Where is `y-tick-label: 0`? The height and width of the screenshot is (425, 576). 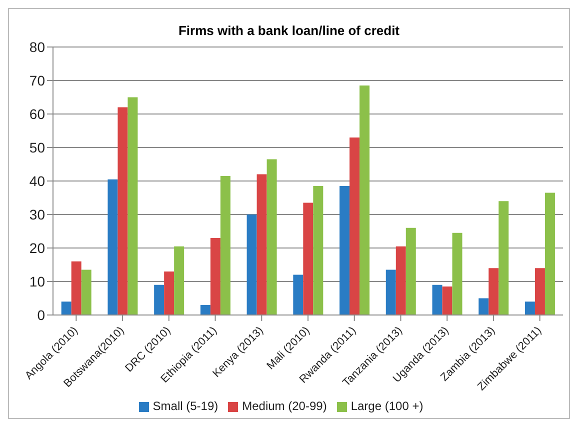 y-tick-label: 0 is located at coordinates (41, 314).